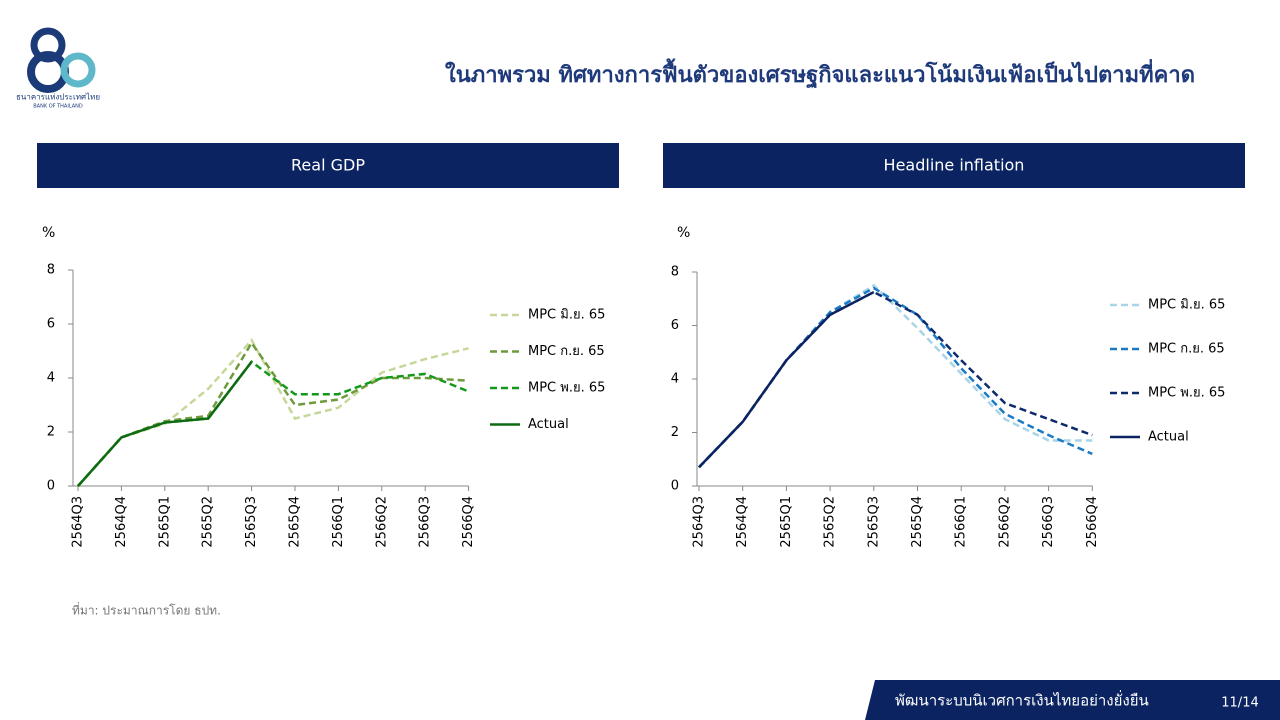 This screenshot has width=1280, height=720. I want to click on logo: ธนาคารแห่งประเทศไทย BANK OF THAILAND, so click(58, 68).